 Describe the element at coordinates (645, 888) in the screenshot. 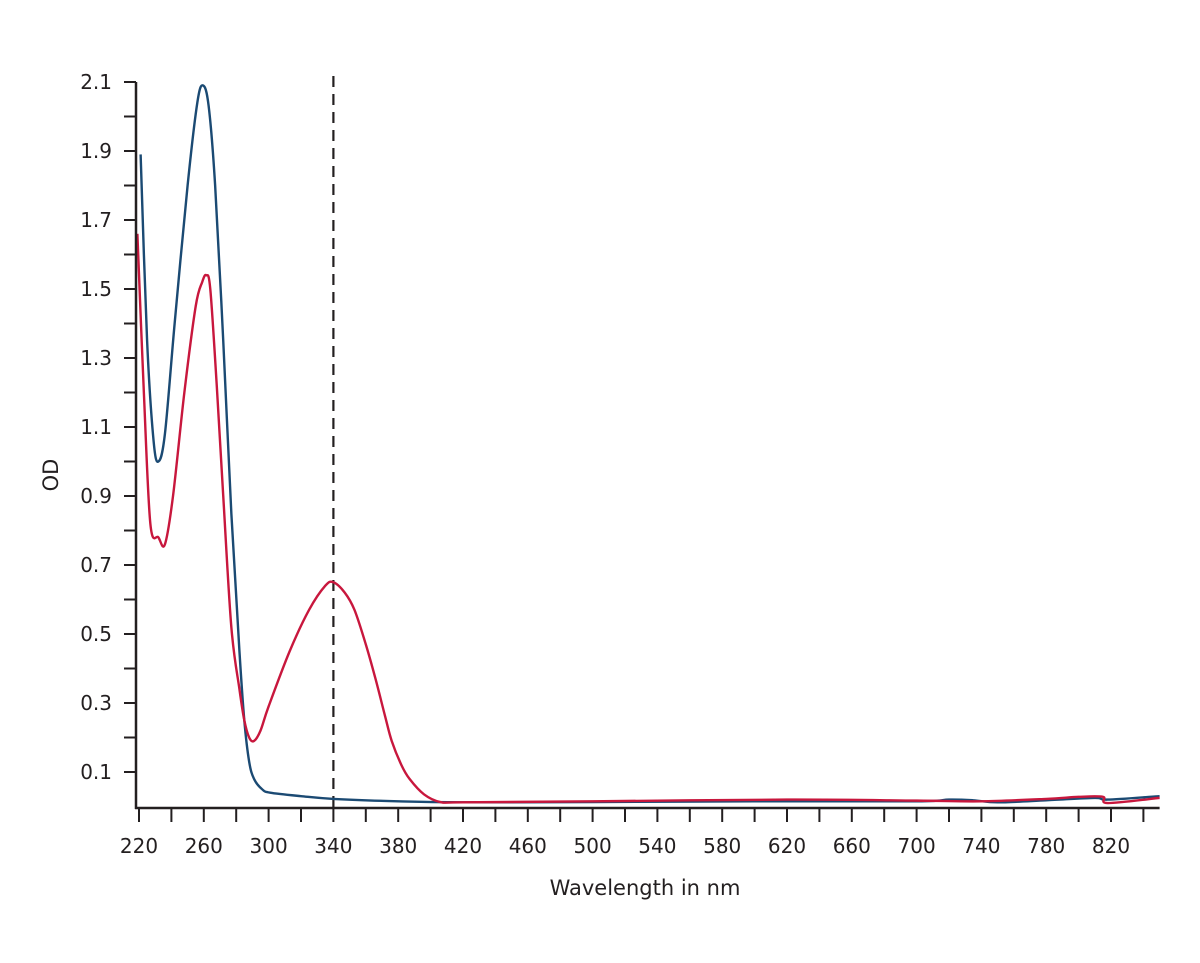

I see `x-axis-title: Wavelength in nm` at that location.